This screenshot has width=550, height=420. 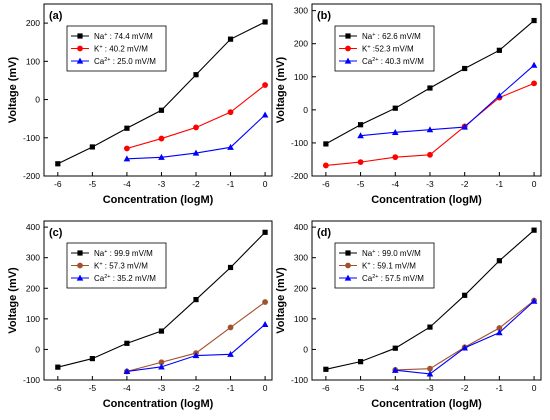 I want to click on y-tick-label: 400, so click(x=33, y=227).